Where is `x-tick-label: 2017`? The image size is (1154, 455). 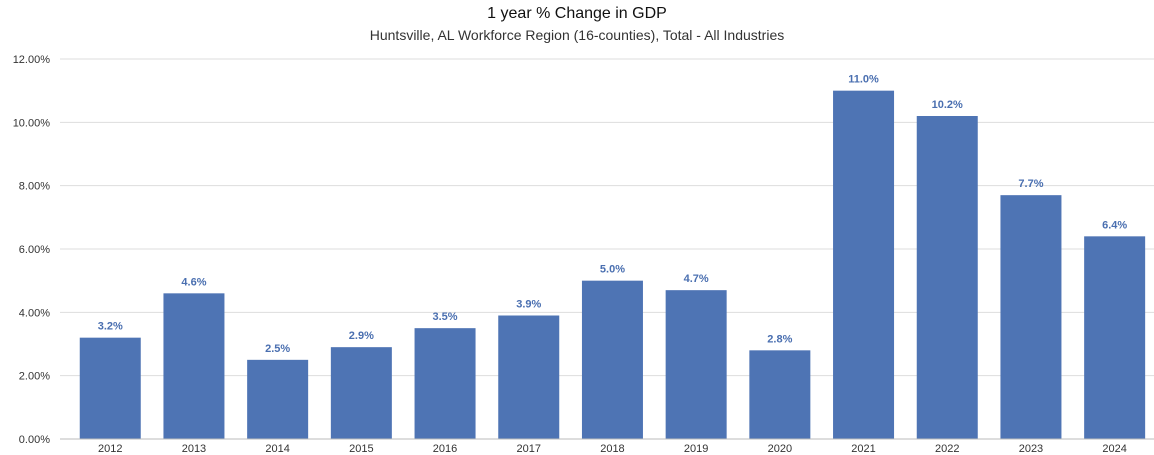
x-tick-label: 2017 is located at coordinates (529, 449).